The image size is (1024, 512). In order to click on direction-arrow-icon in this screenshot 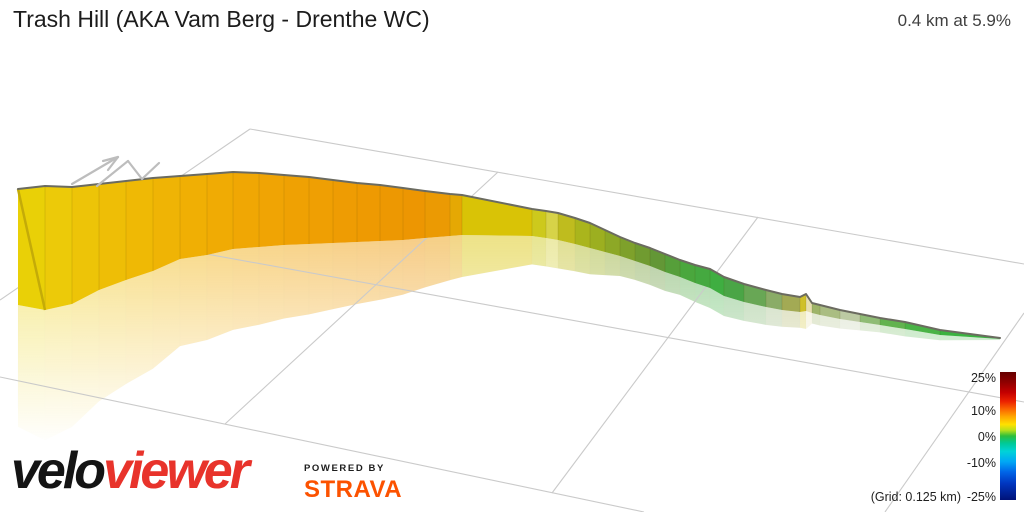, I will do `click(115, 171)`.